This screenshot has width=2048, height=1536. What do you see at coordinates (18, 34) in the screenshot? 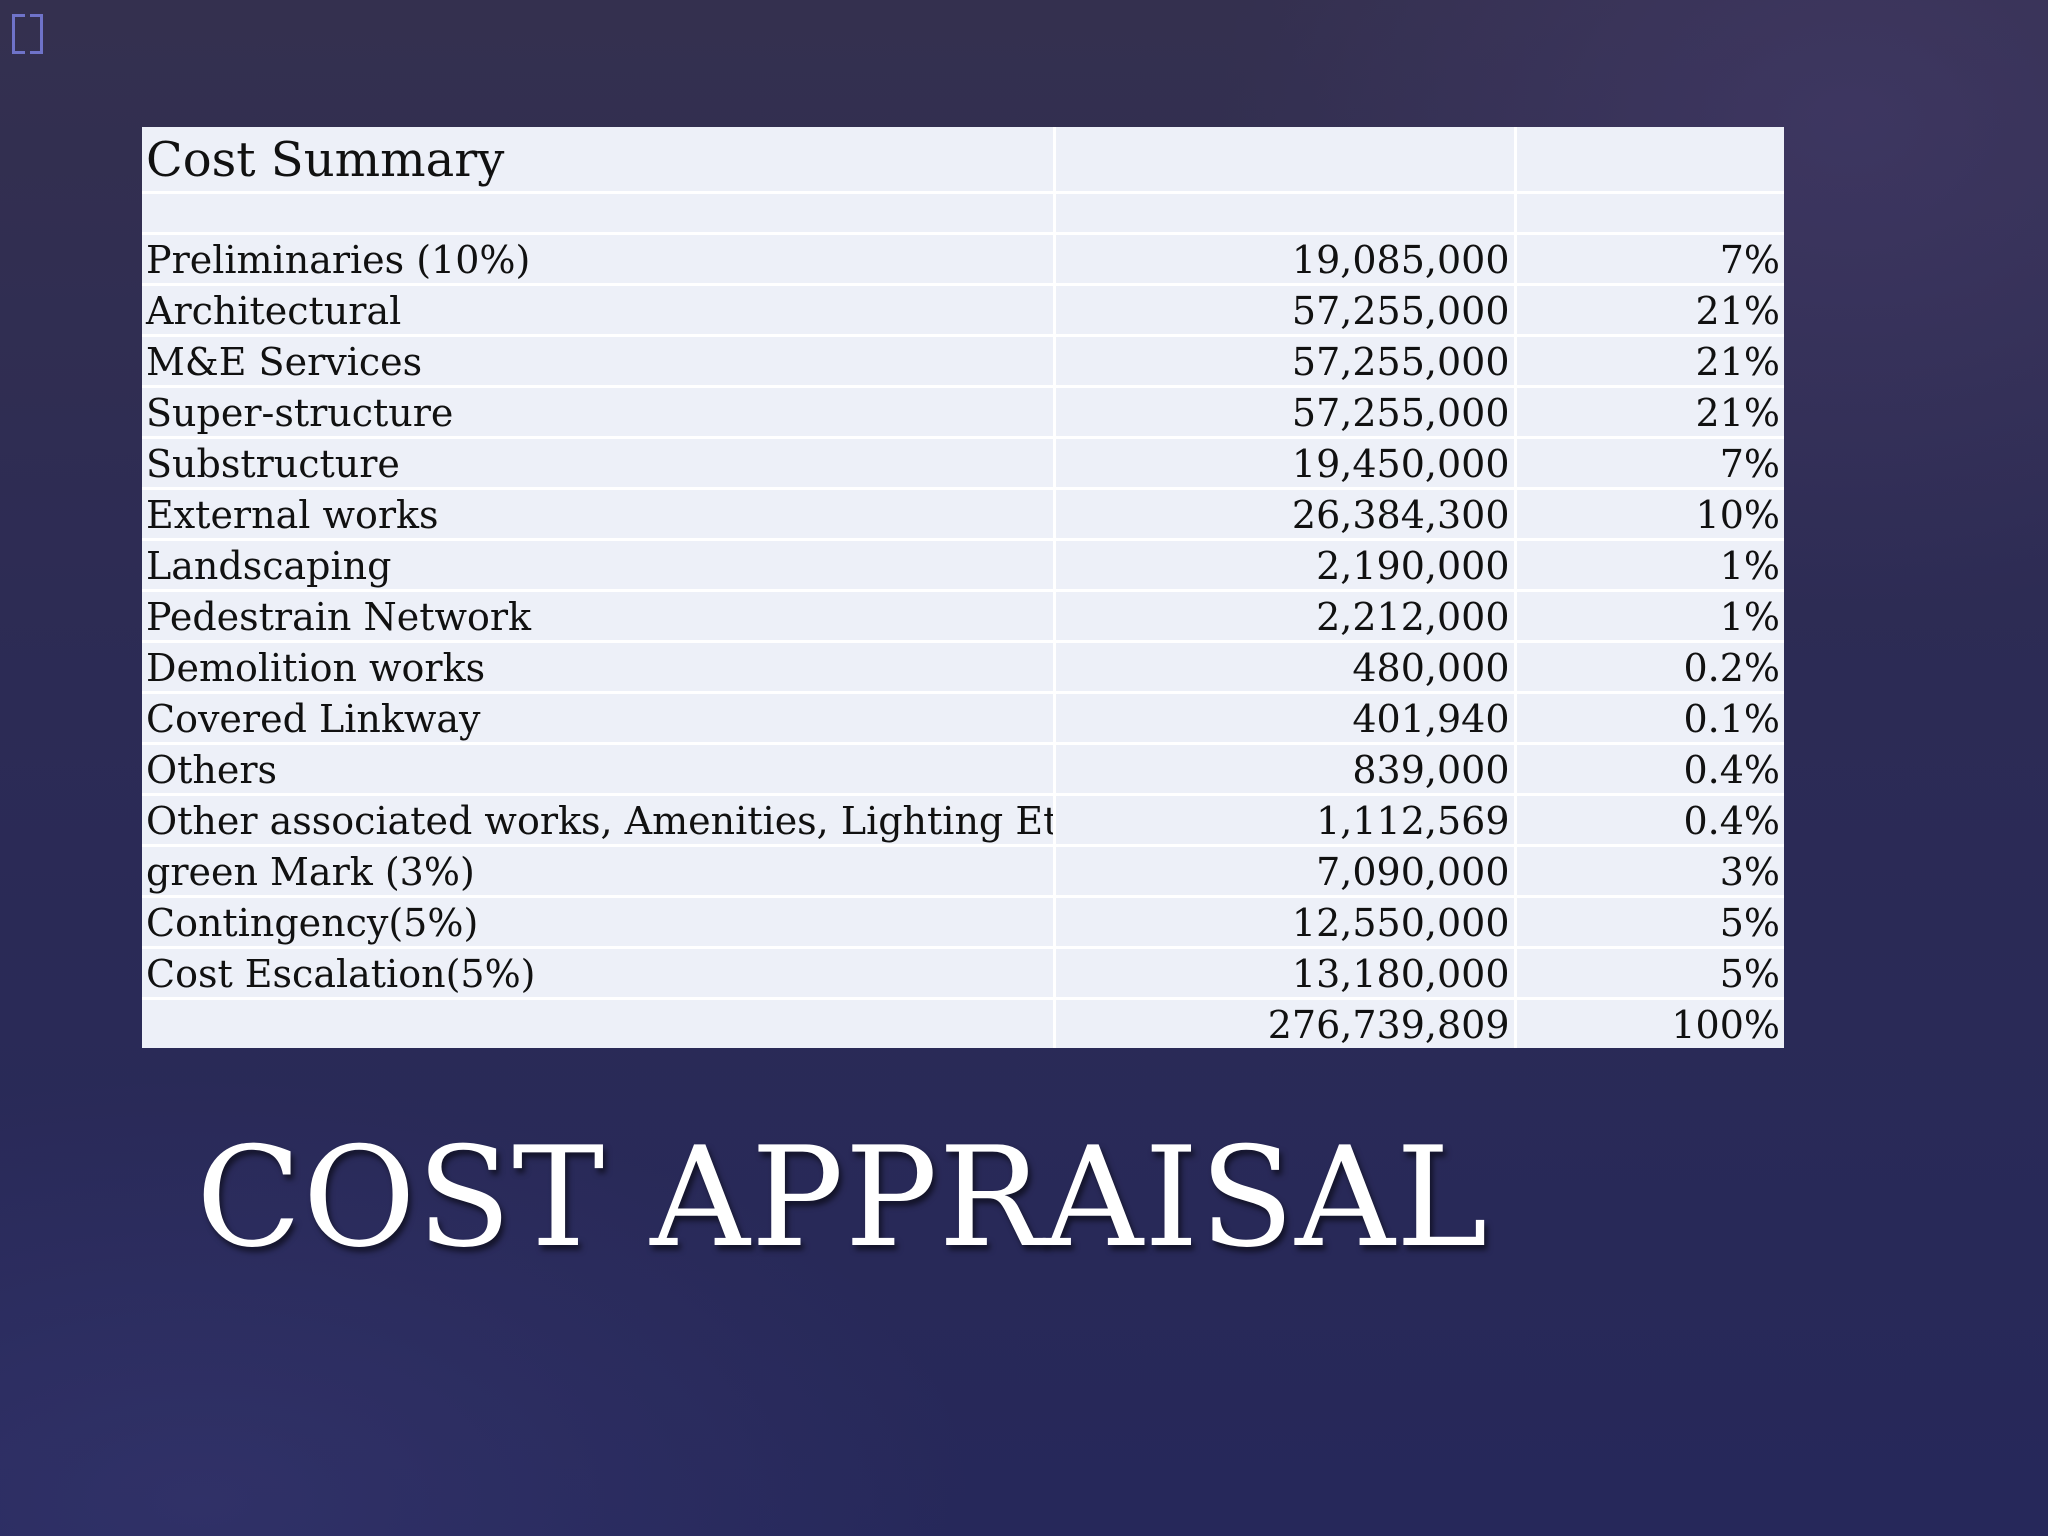
I see `left-bracket-icon` at bounding box center [18, 34].